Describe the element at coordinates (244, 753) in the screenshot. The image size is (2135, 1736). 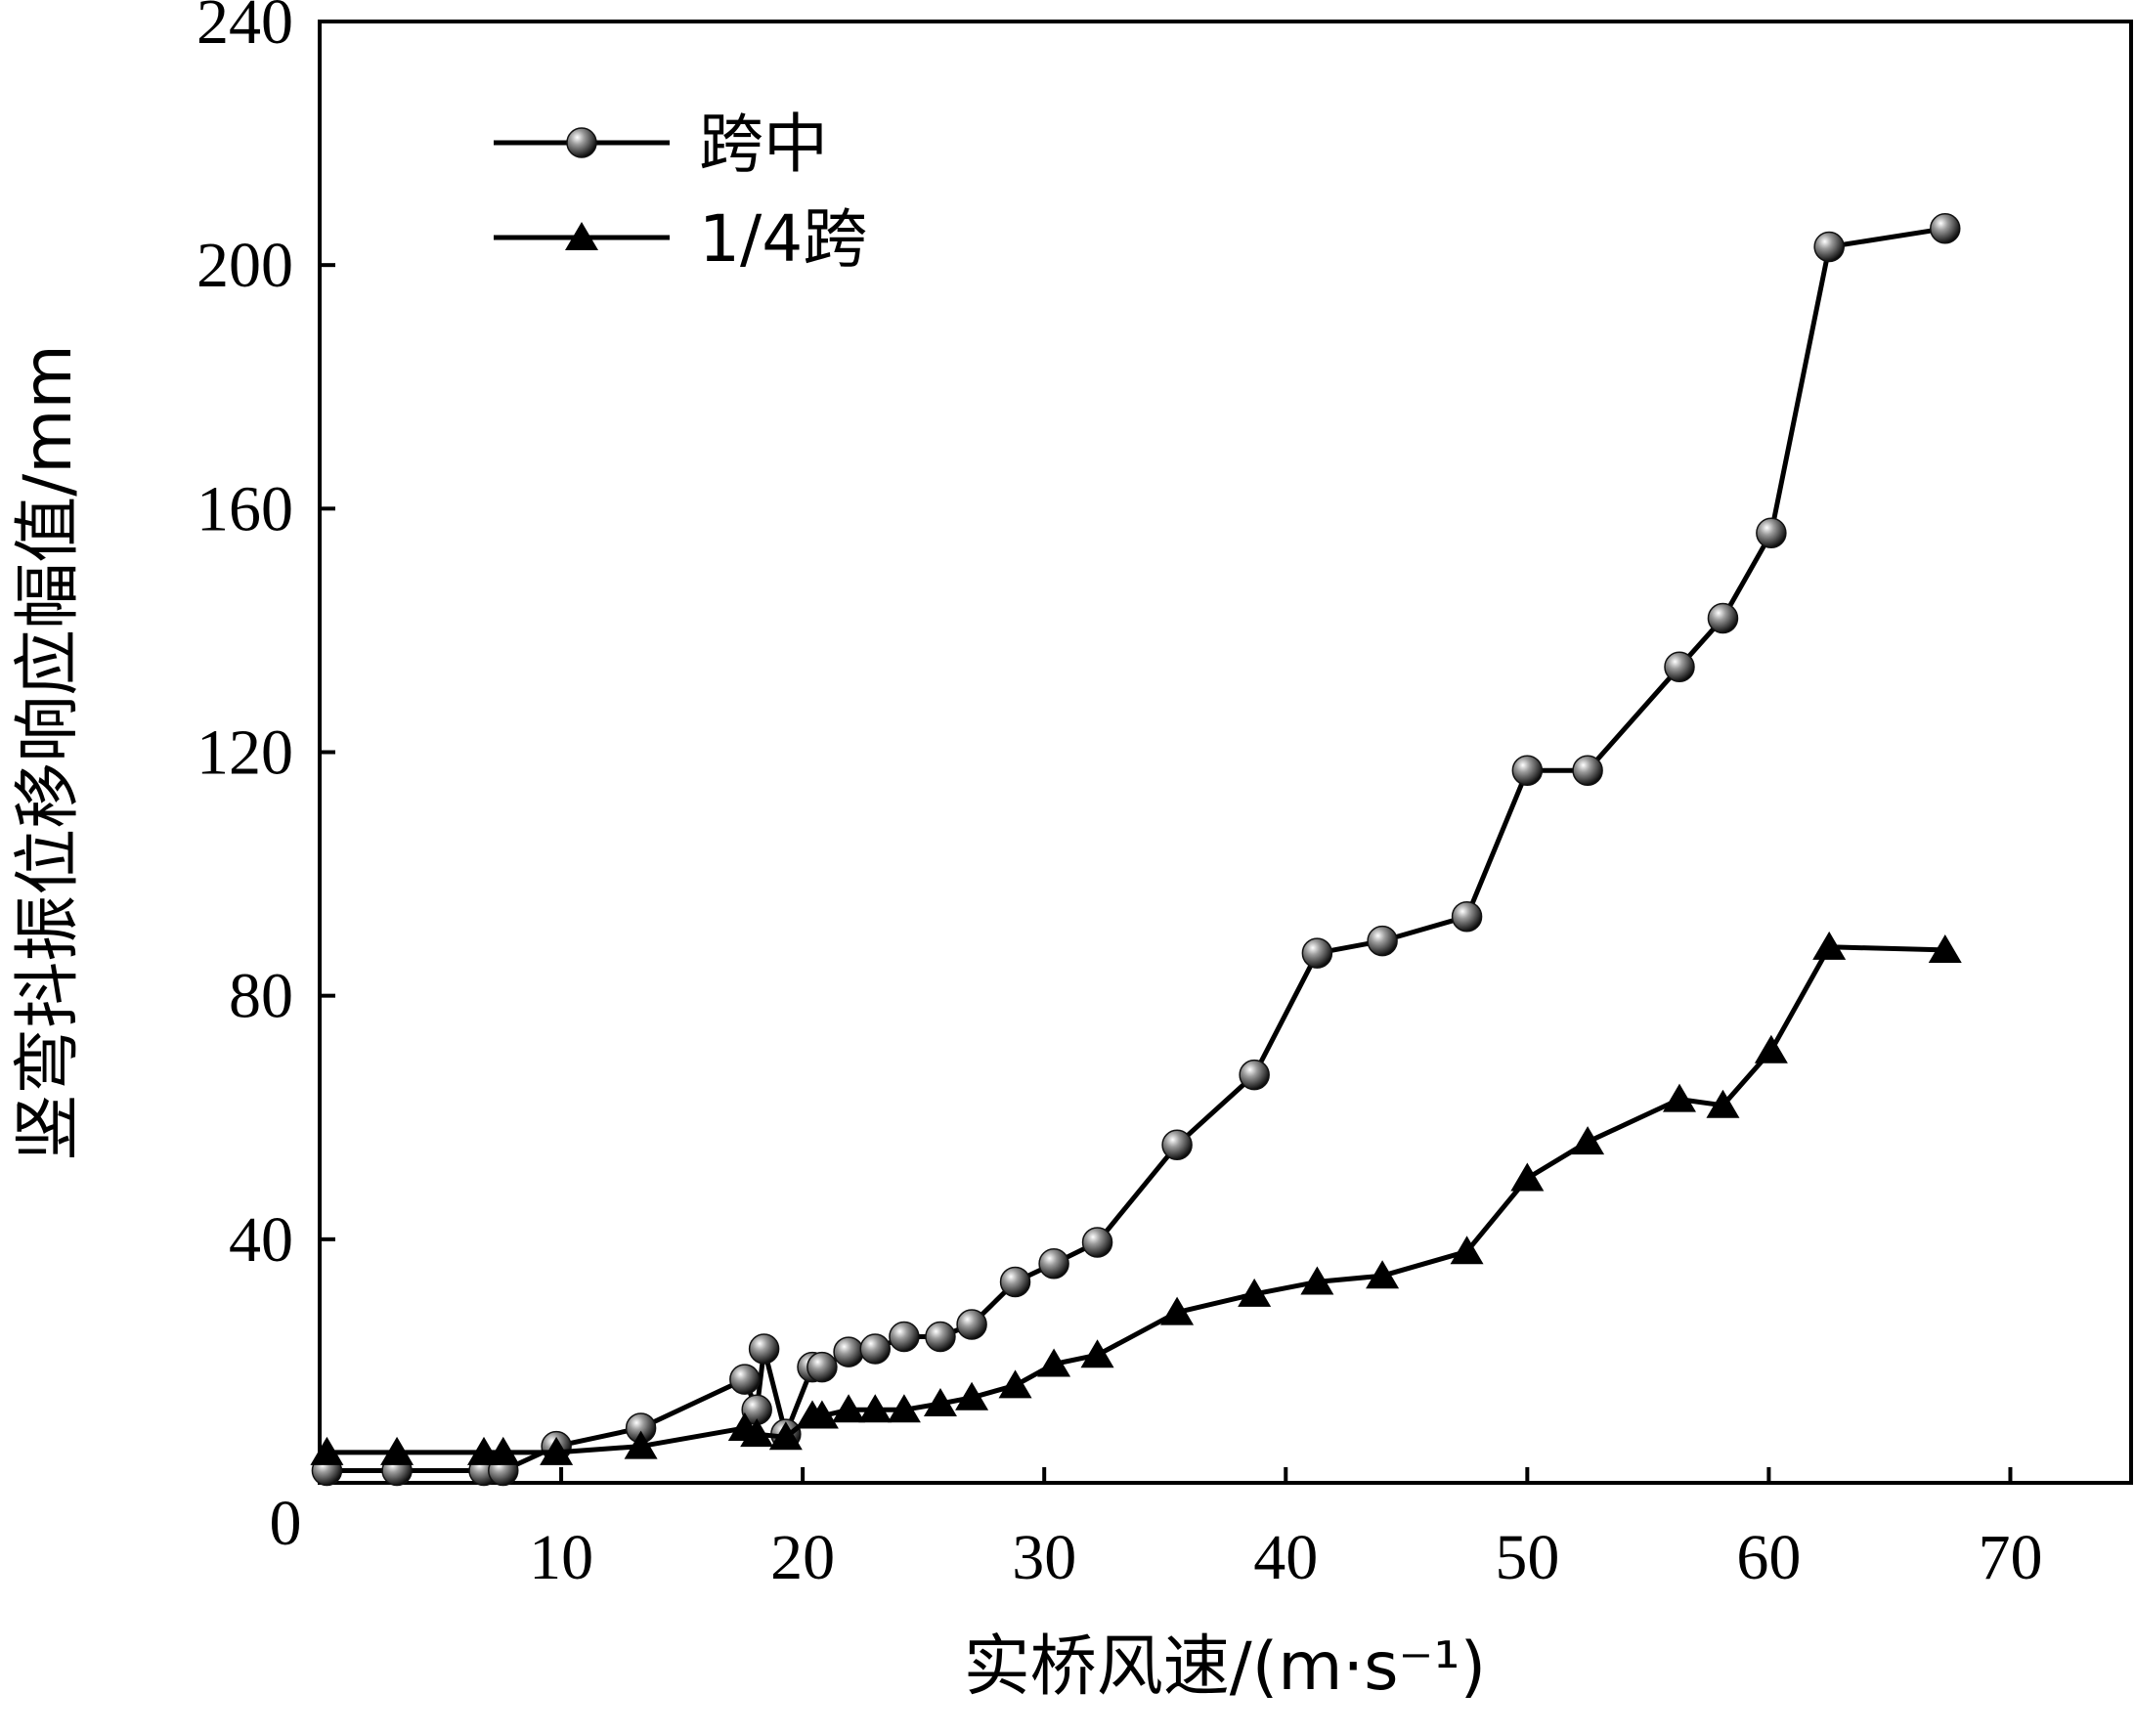
I see `y-tick-label: 120` at that location.